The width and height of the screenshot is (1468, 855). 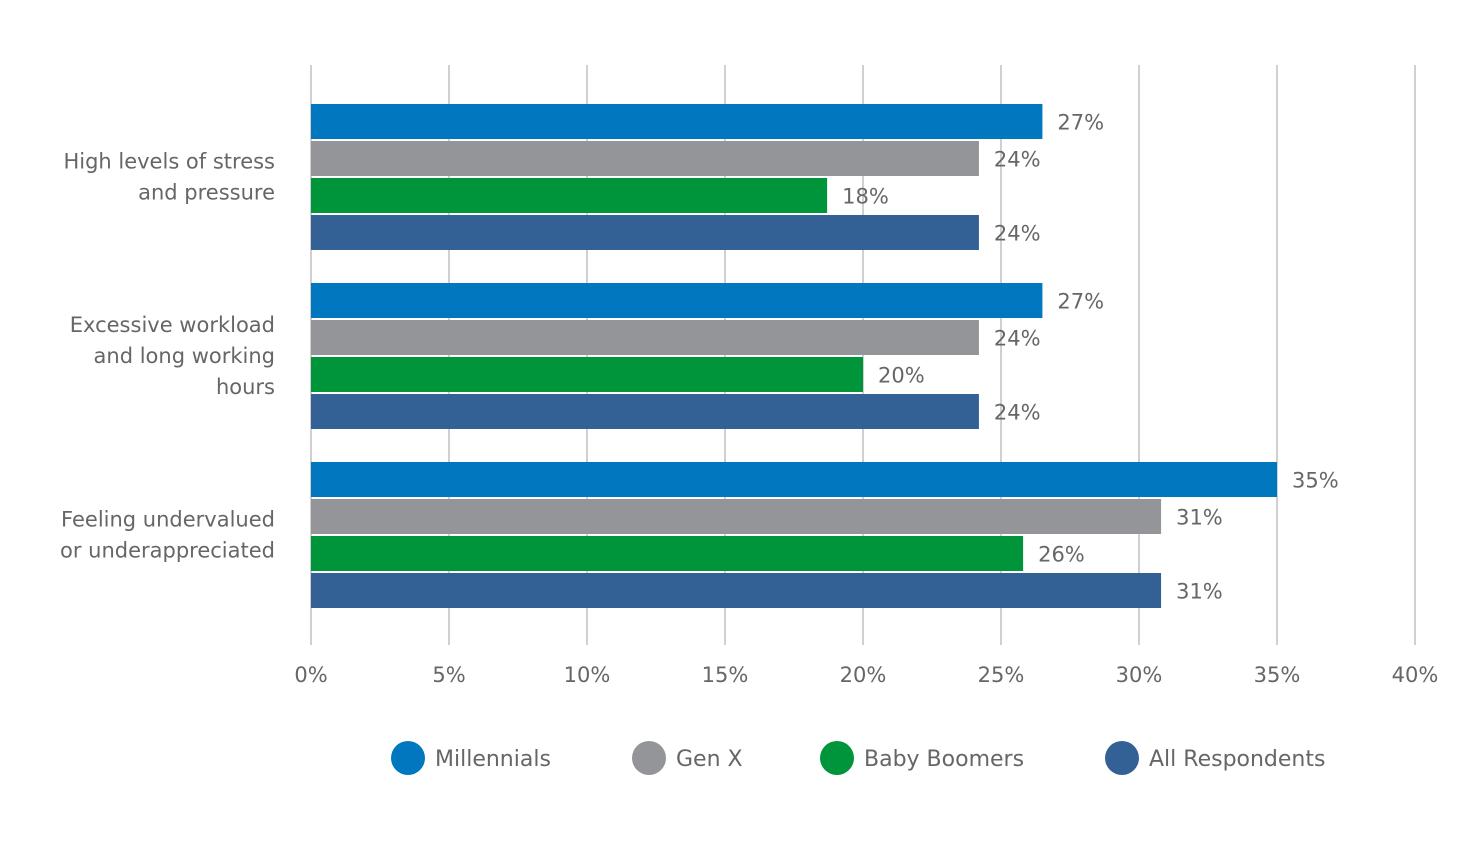 What do you see at coordinates (865, 197) in the screenshot?
I see `value-label: 18%` at bounding box center [865, 197].